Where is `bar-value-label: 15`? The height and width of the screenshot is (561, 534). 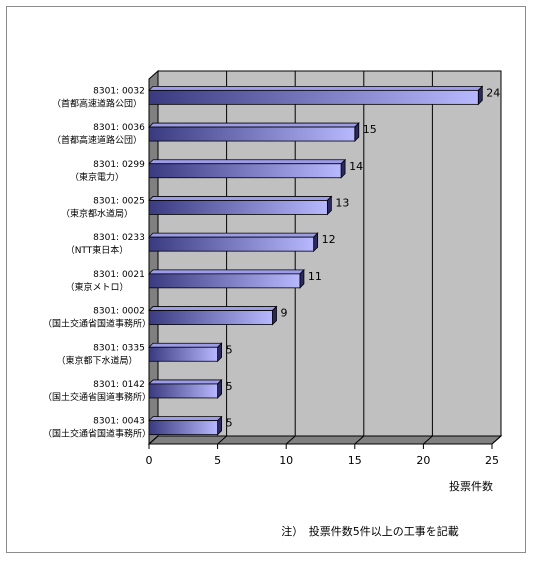
bar-value-label: 15 is located at coordinates (370, 129).